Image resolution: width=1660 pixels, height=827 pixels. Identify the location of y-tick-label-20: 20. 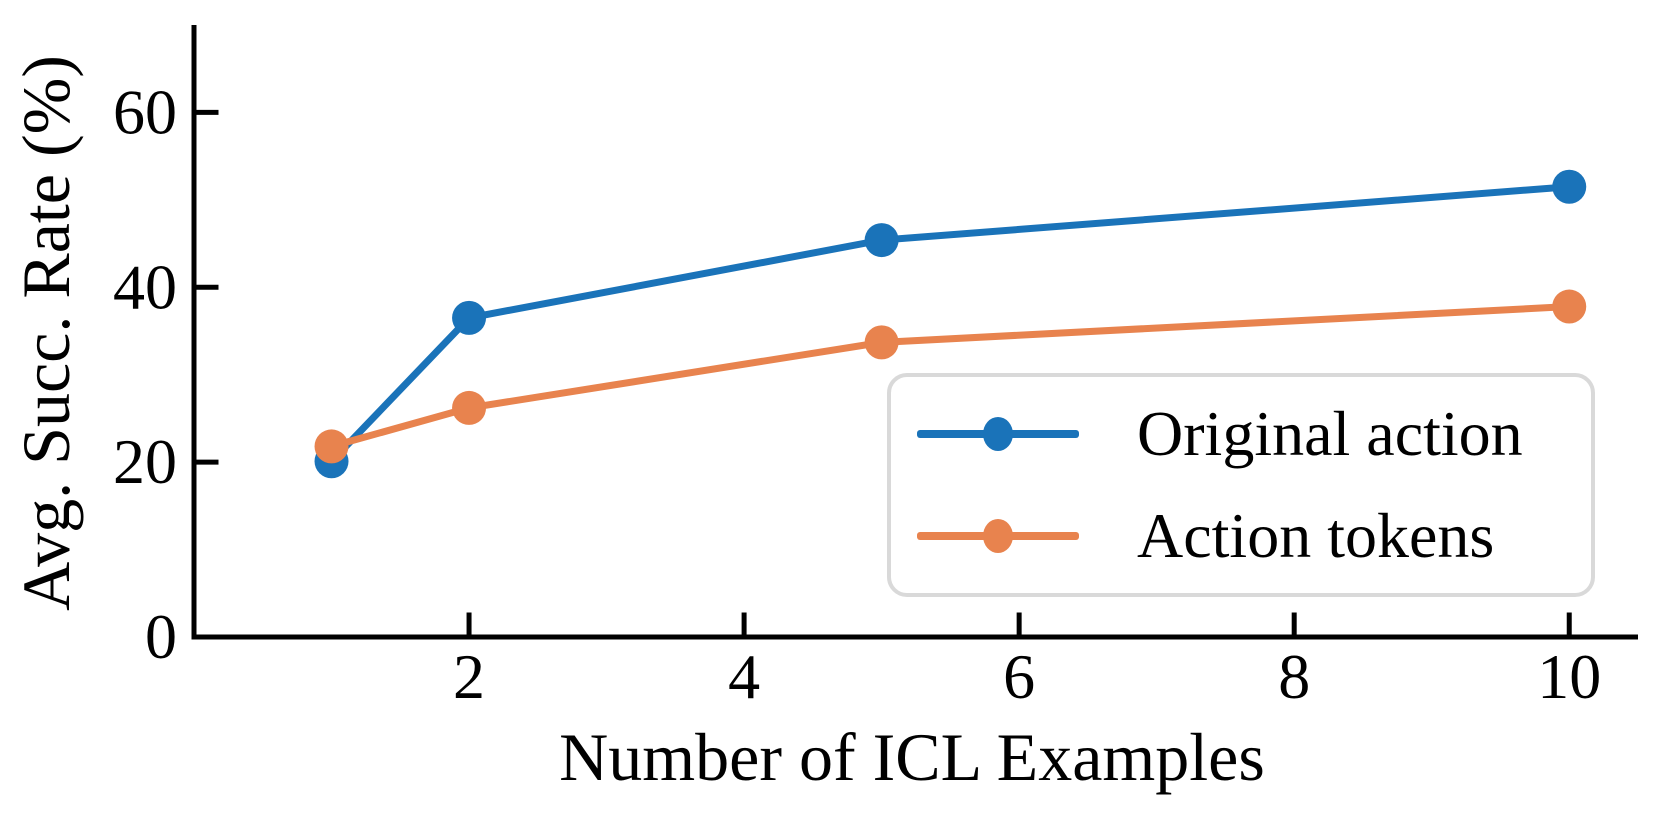
(145, 461).